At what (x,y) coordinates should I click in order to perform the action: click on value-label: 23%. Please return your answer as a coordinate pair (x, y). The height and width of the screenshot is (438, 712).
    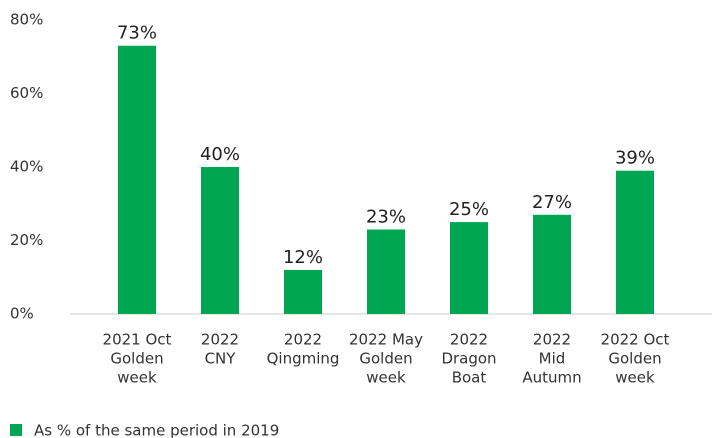
    Looking at the image, I should click on (386, 216).